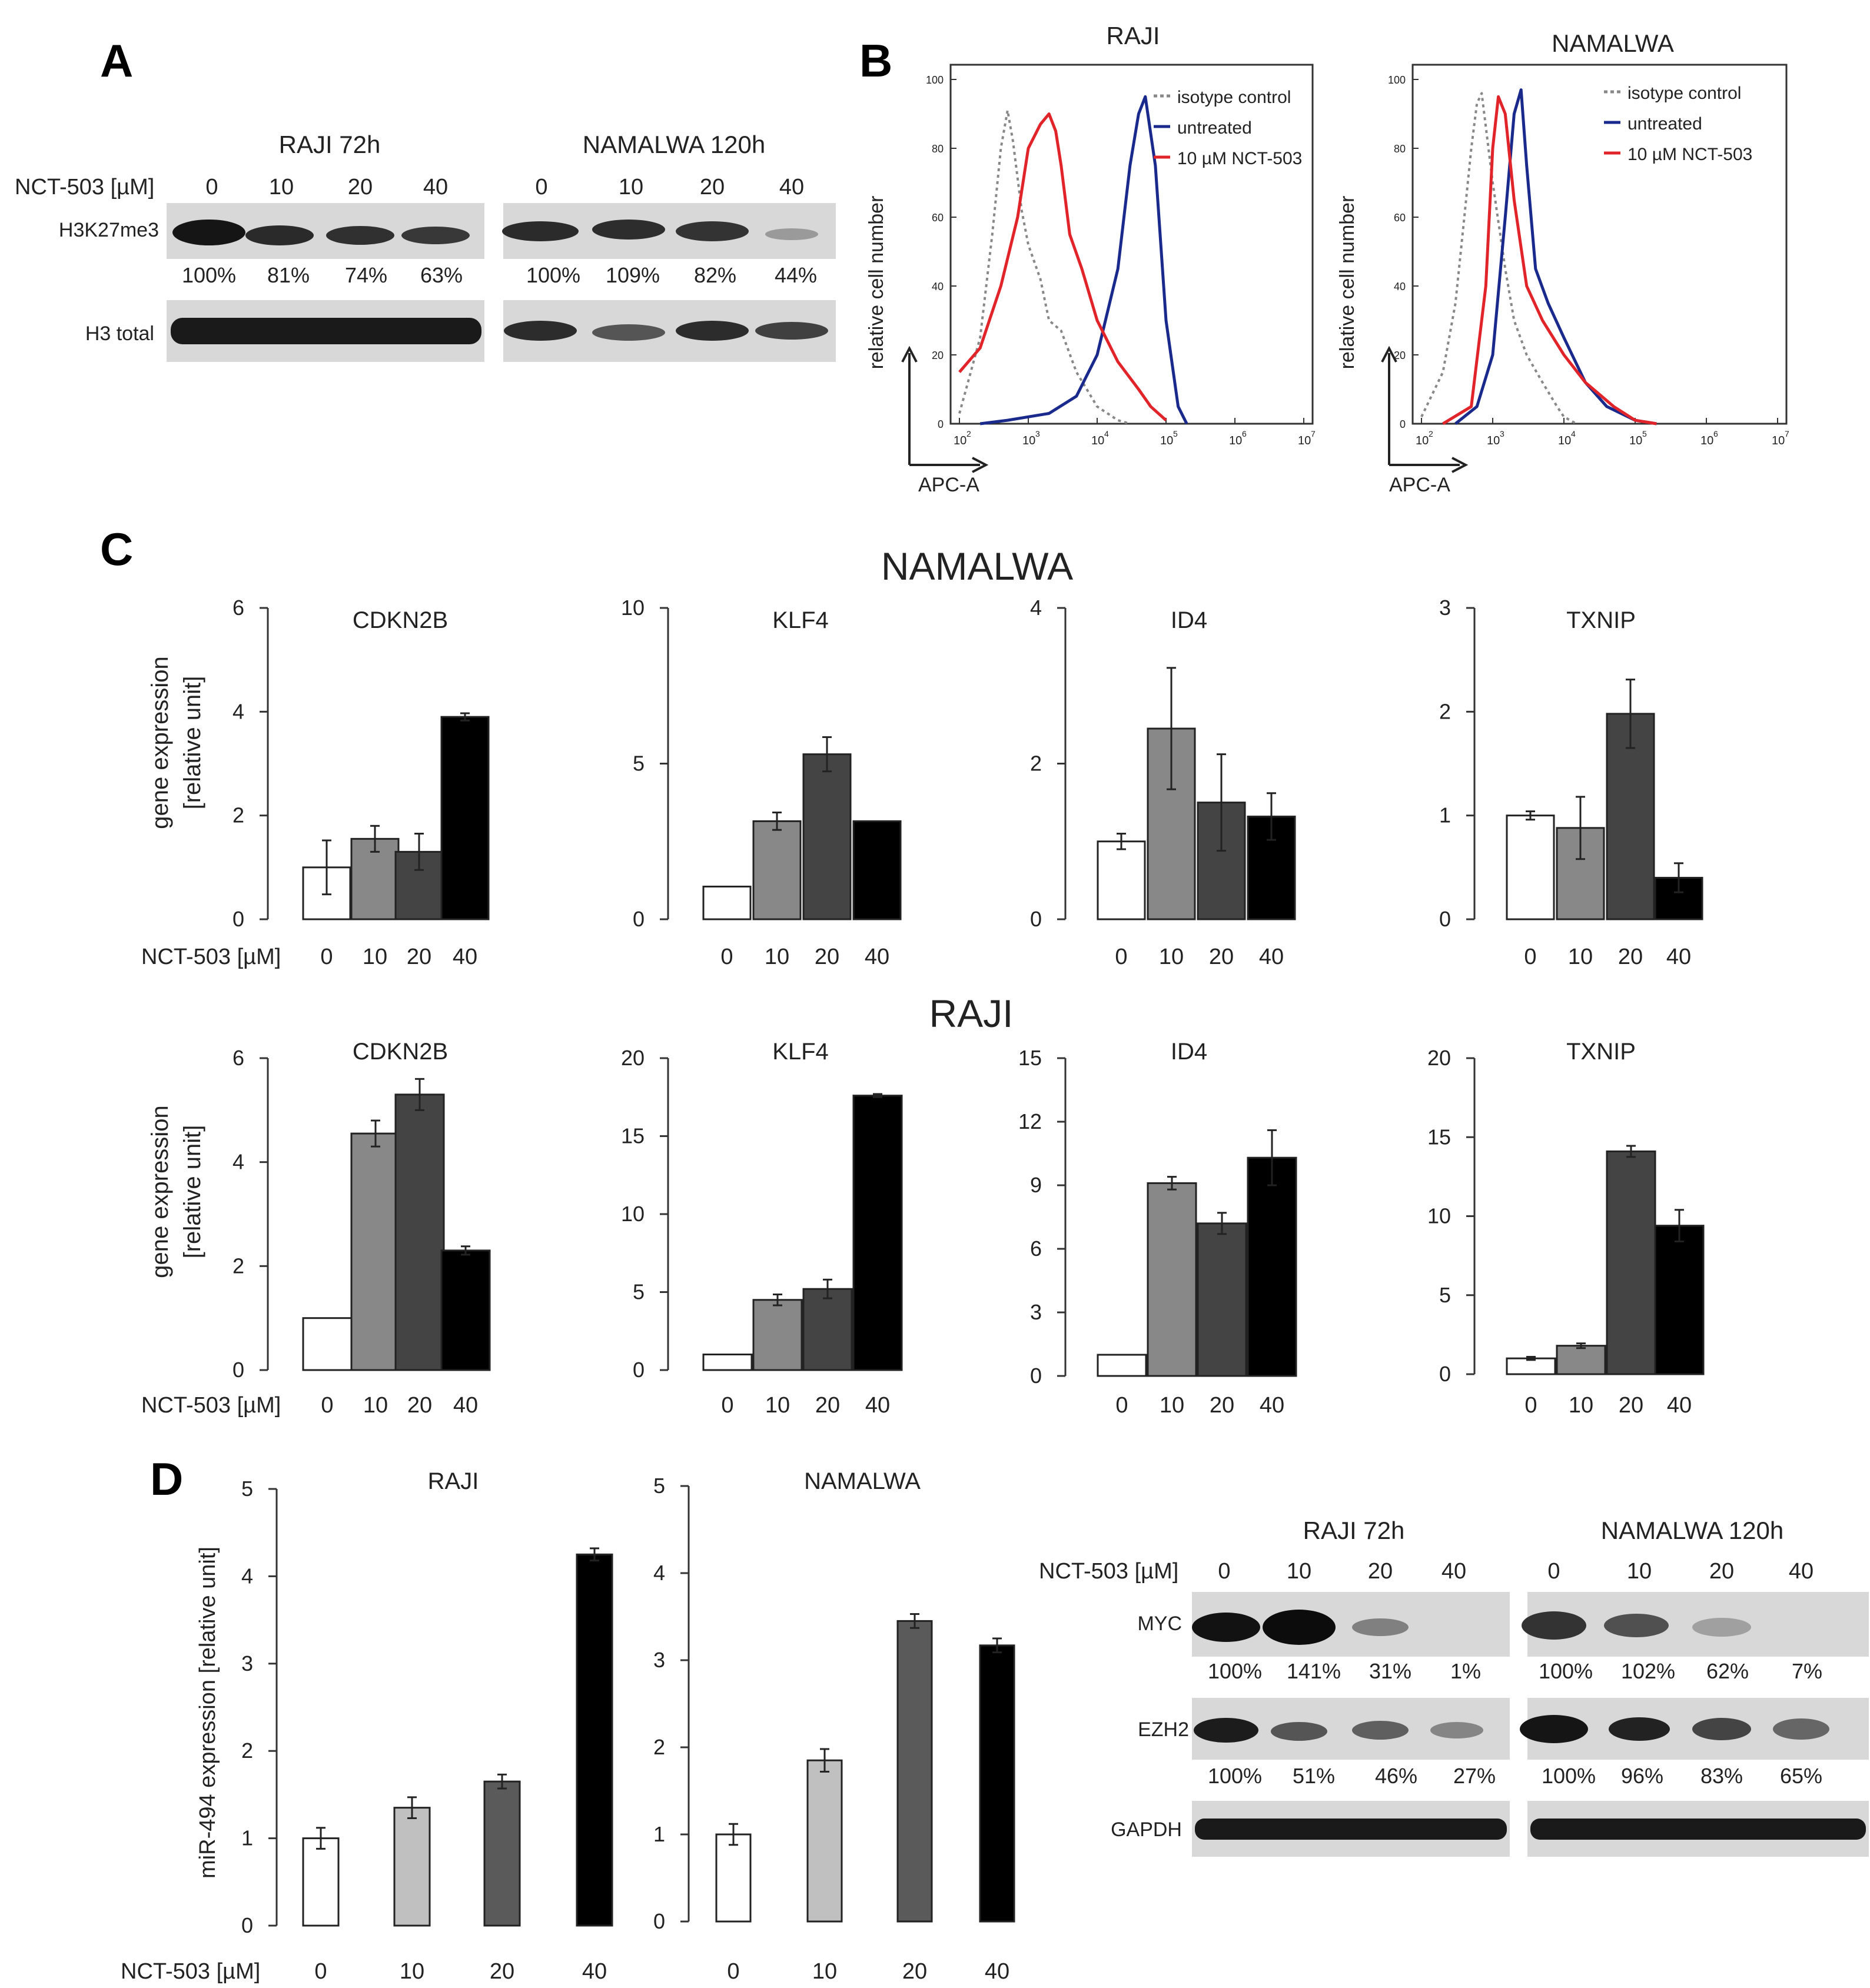  I want to click on blot-d-namalwa-title: NAMALWA 120h, so click(1692, 1530).